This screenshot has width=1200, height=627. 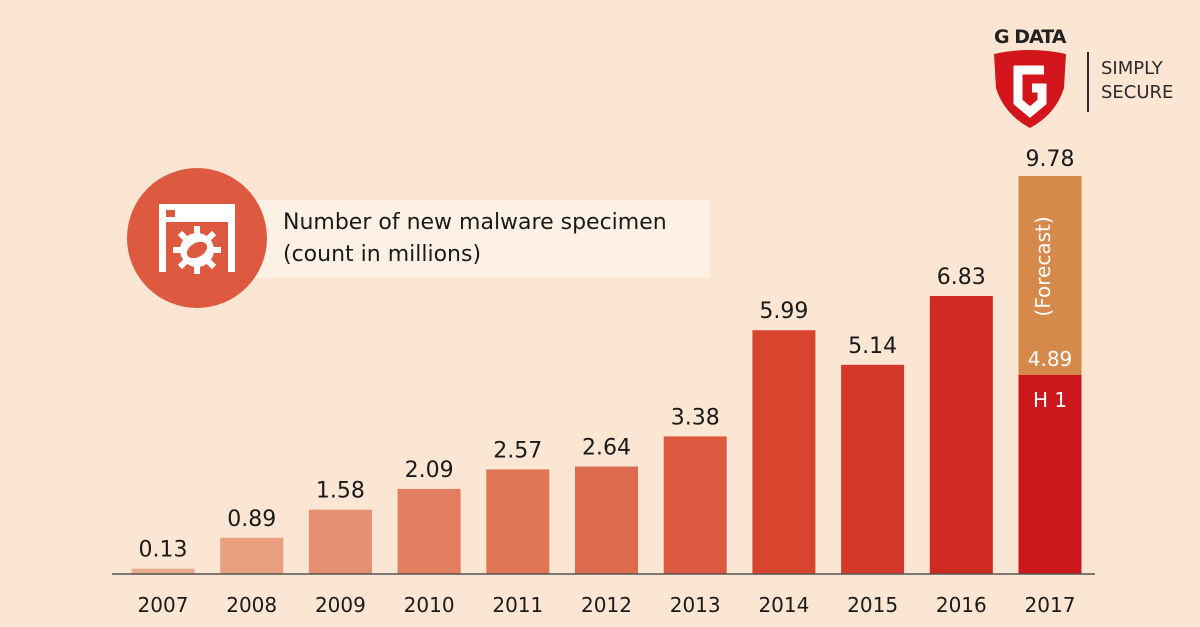 What do you see at coordinates (606, 605) in the screenshot?
I see `x-tick-label: 2012` at bounding box center [606, 605].